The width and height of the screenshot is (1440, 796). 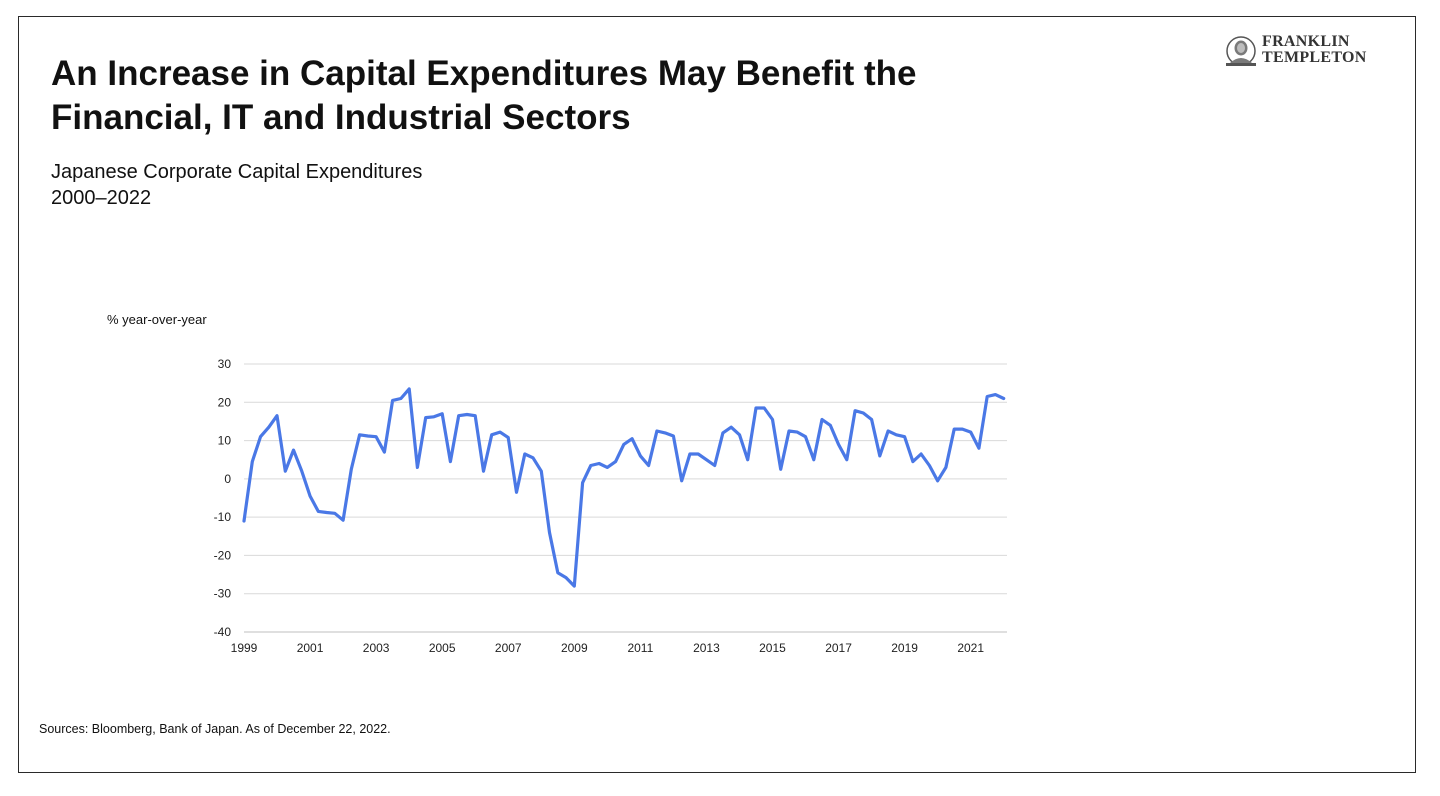 What do you see at coordinates (237, 172) in the screenshot?
I see `subtitle-line-1: Japanese Corporate Capital Expenditures` at bounding box center [237, 172].